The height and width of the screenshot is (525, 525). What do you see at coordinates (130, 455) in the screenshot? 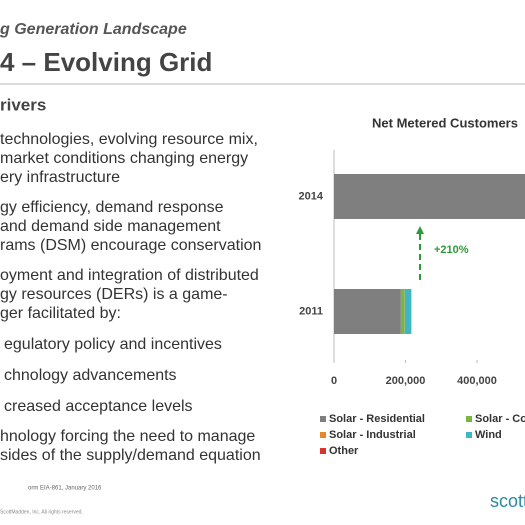
I see `bullet-line: sides of the supply/demand equation` at bounding box center [130, 455].